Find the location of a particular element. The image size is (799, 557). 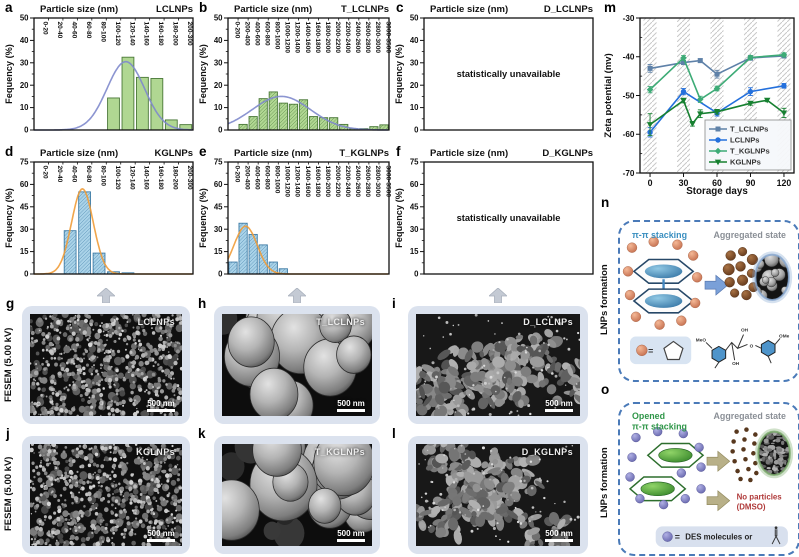

pi-stacking-art is located at coordinates (701, 302).